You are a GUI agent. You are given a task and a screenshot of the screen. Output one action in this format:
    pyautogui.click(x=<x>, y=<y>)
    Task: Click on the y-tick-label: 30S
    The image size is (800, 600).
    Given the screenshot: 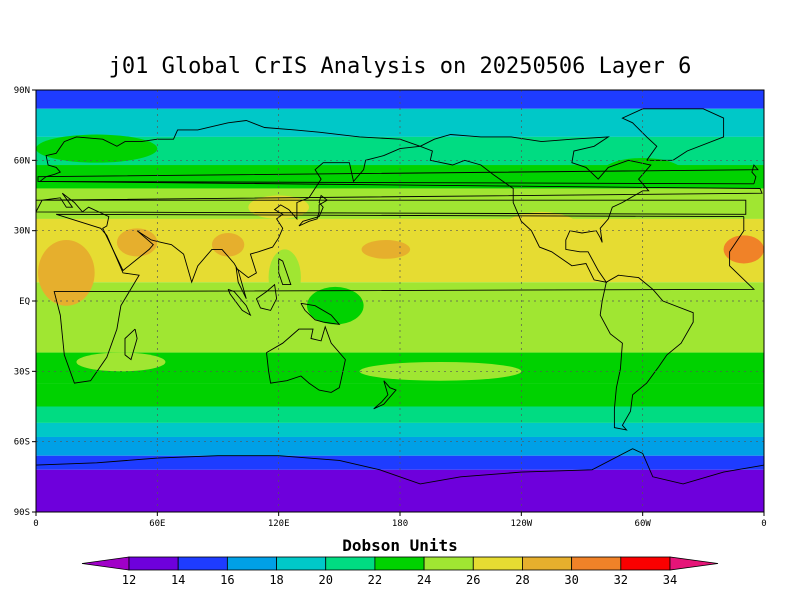 What is the action you would take?
    pyautogui.click(x=22, y=372)
    